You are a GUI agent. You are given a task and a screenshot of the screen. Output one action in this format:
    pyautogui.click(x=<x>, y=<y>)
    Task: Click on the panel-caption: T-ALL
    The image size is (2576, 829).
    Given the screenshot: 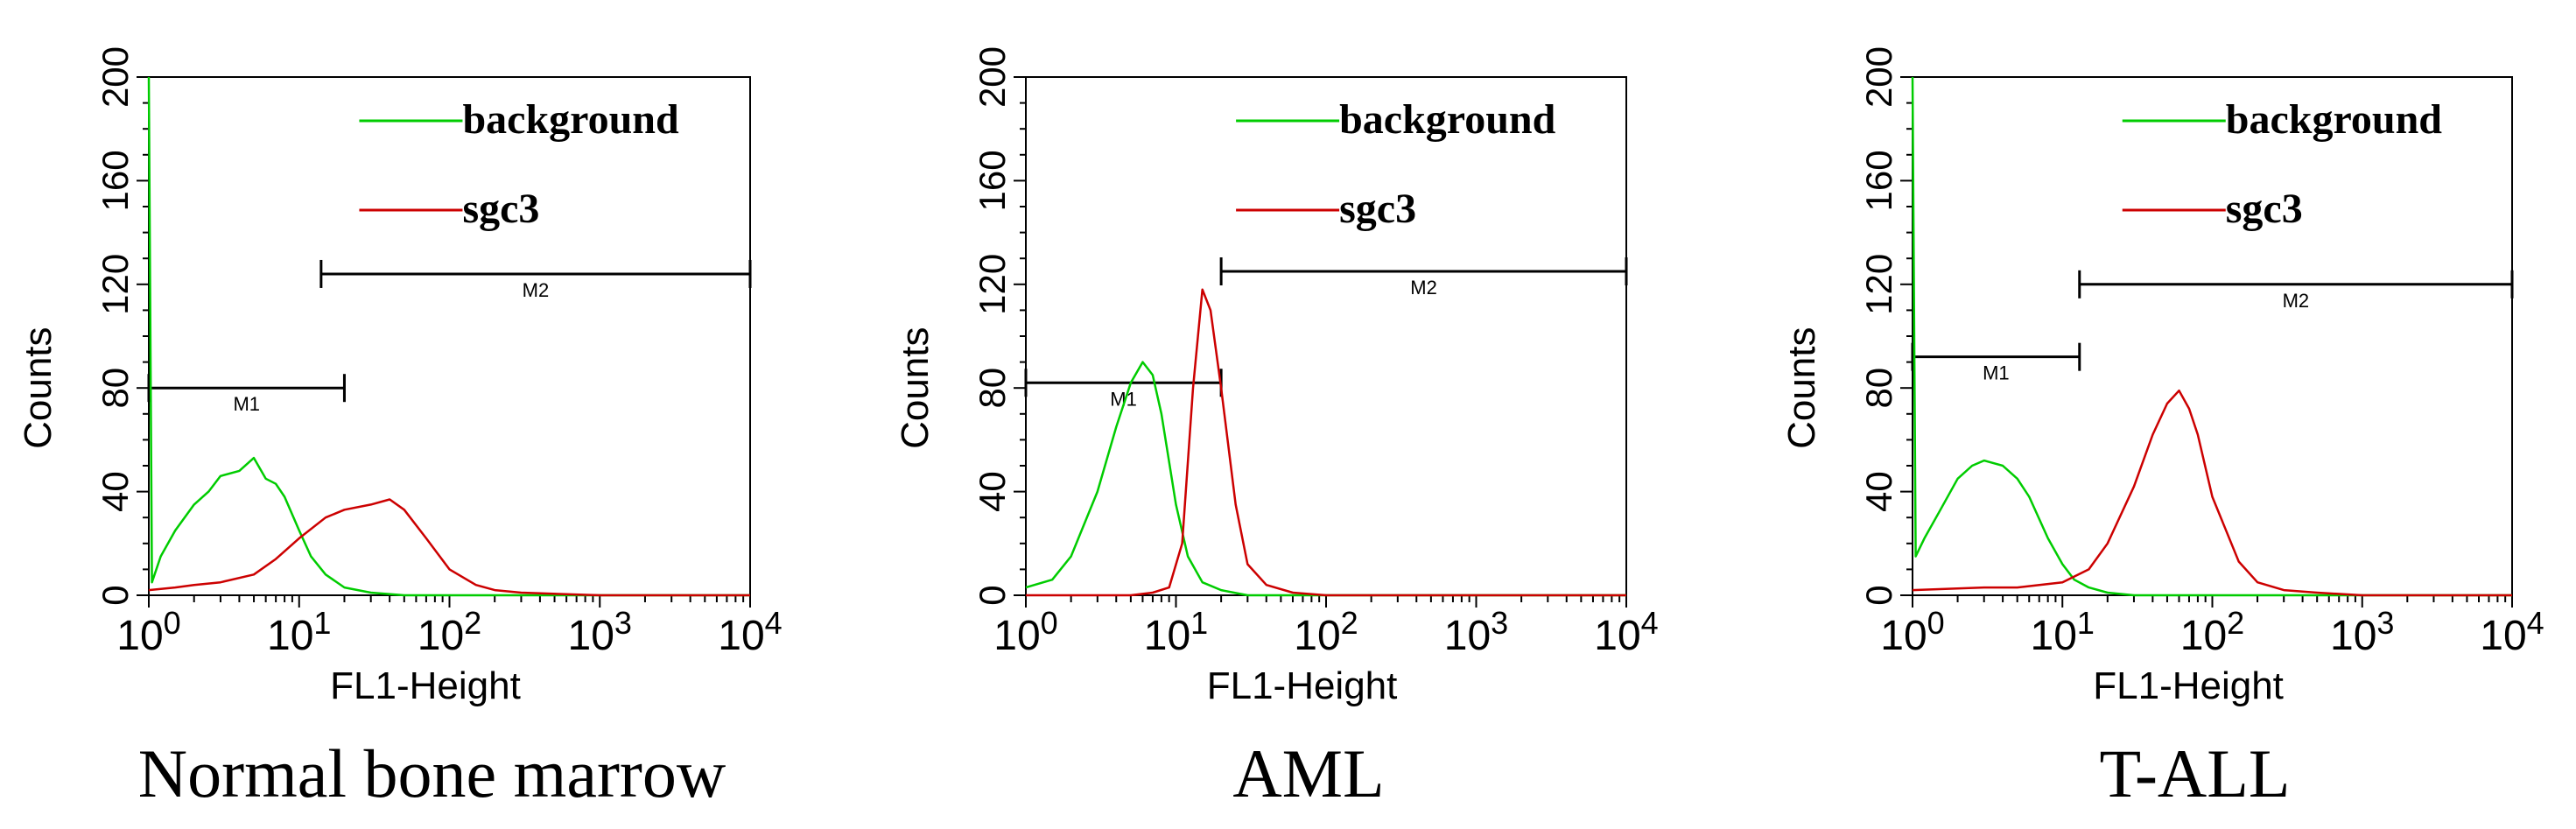 What is the action you would take?
    pyautogui.click(x=2194, y=773)
    